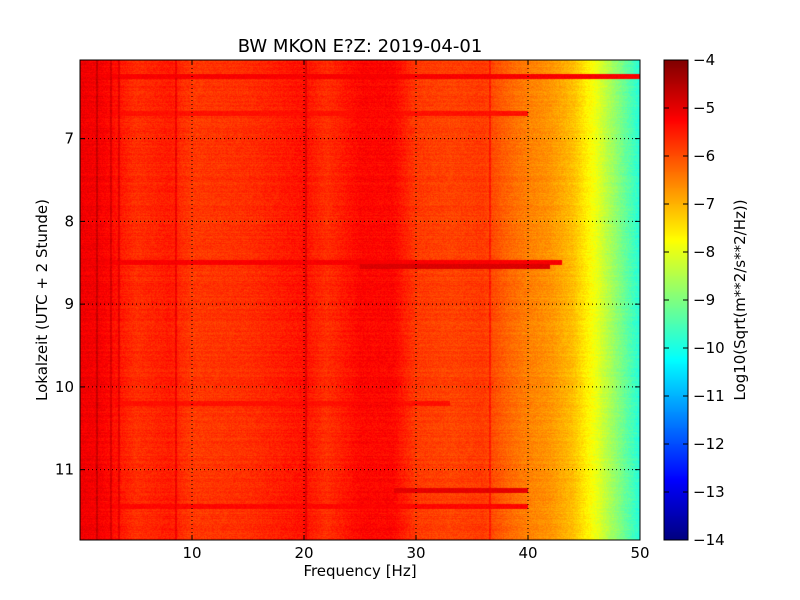  I want to click on colorbar-tick-label: −10, so click(709, 348).